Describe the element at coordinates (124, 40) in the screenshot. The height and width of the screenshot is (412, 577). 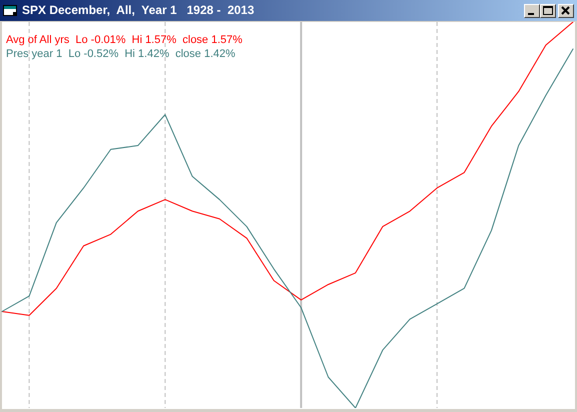
I see `text: Avg of All yrs Lo -0.01% Hi 1.57% close 1.57%` at that location.